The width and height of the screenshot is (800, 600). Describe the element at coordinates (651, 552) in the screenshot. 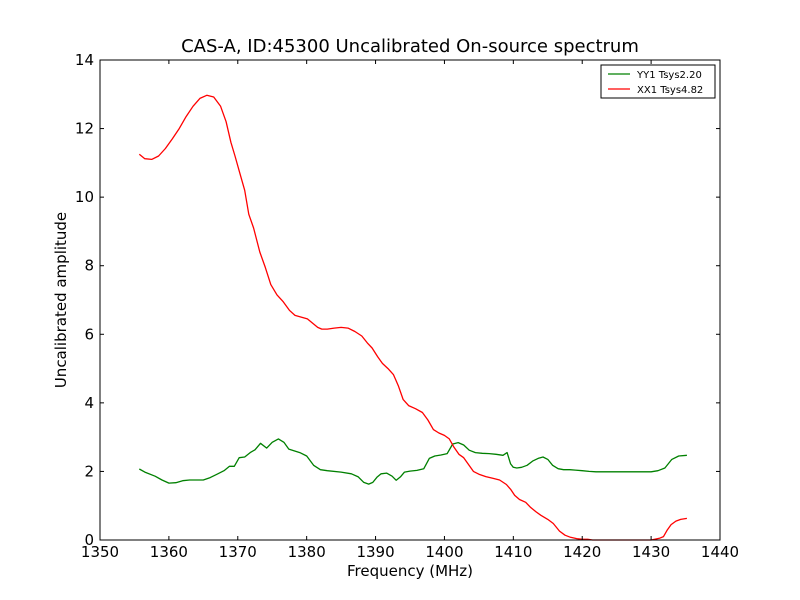

I see `x-tick-label: 1430` at that location.